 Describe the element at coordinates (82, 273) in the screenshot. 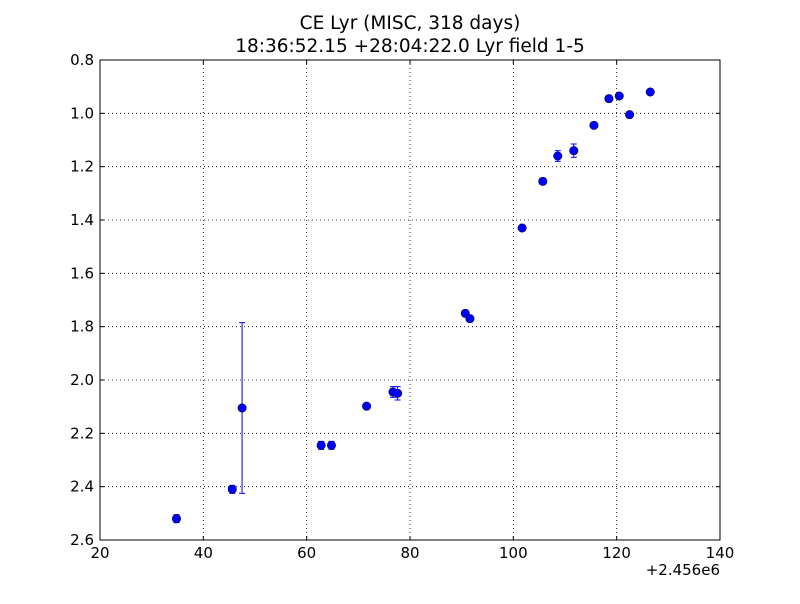

I see `y-tick-label: 1.6` at that location.